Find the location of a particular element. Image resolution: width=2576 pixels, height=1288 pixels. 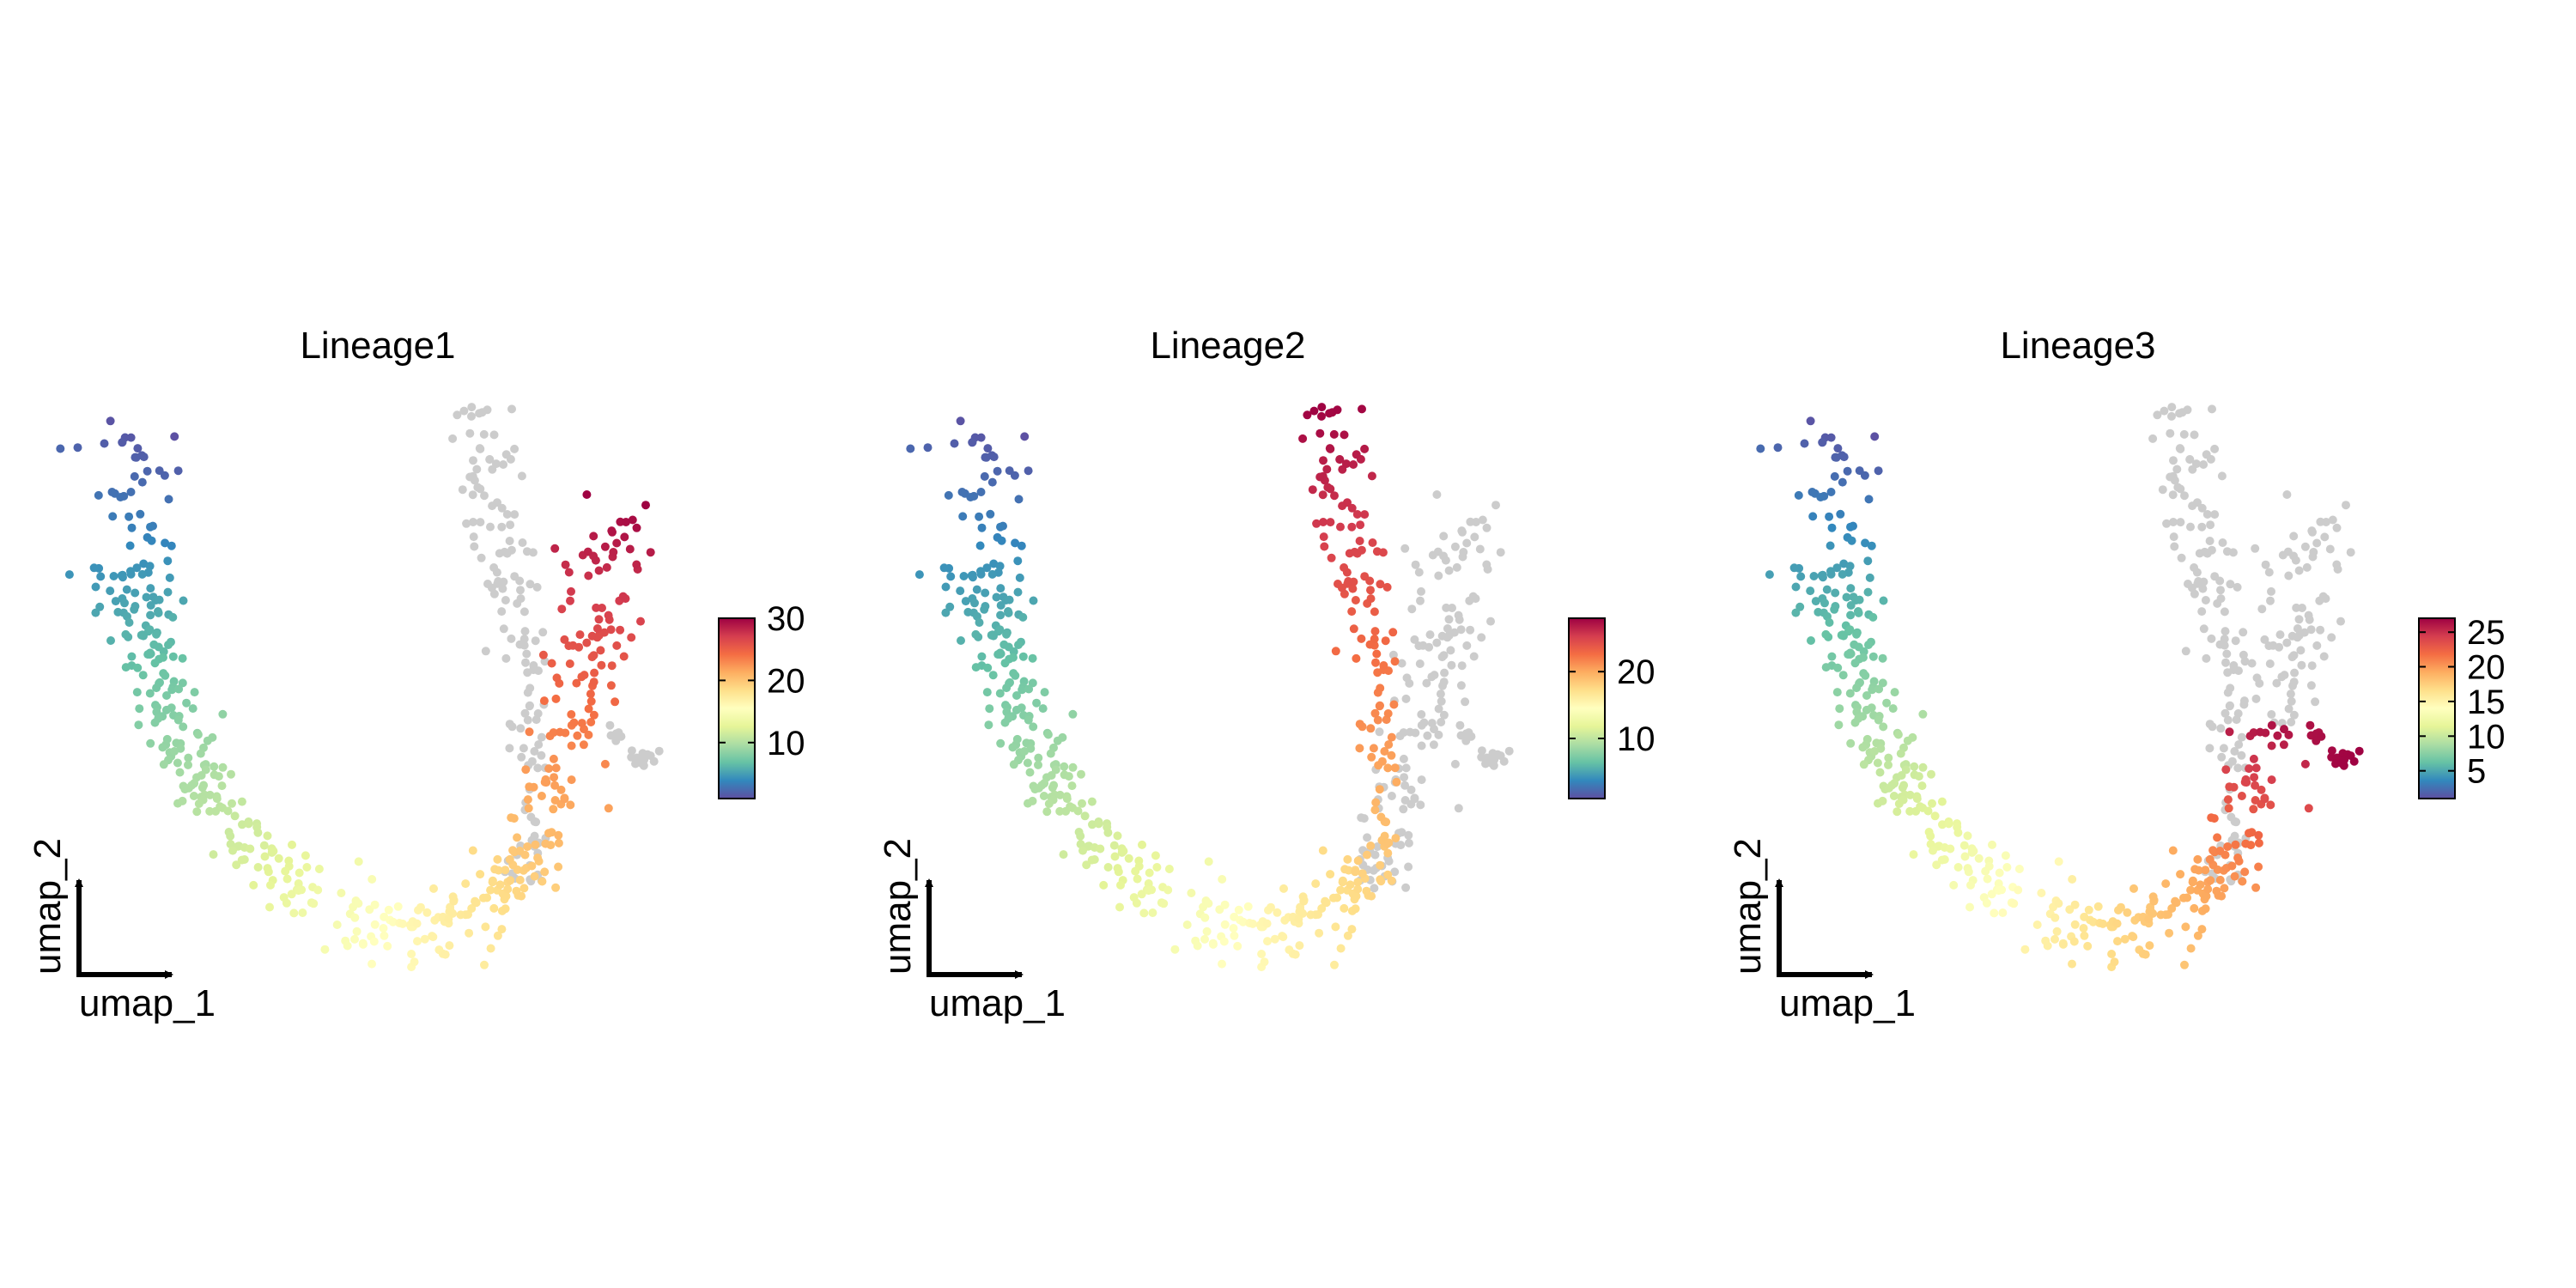

colorbar-tick-label: 15 is located at coordinates (2486, 702).